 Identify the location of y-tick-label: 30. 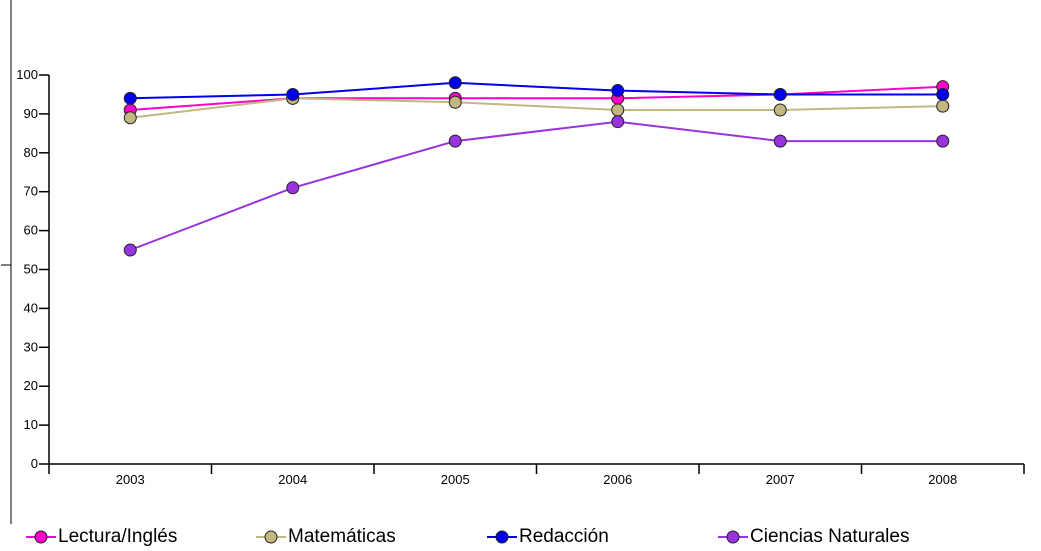
(31, 346).